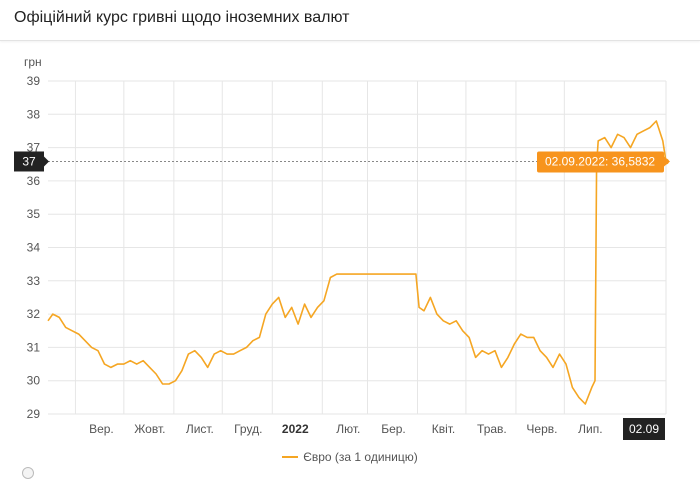  I want to click on y-tick-label: 33, so click(34, 281).